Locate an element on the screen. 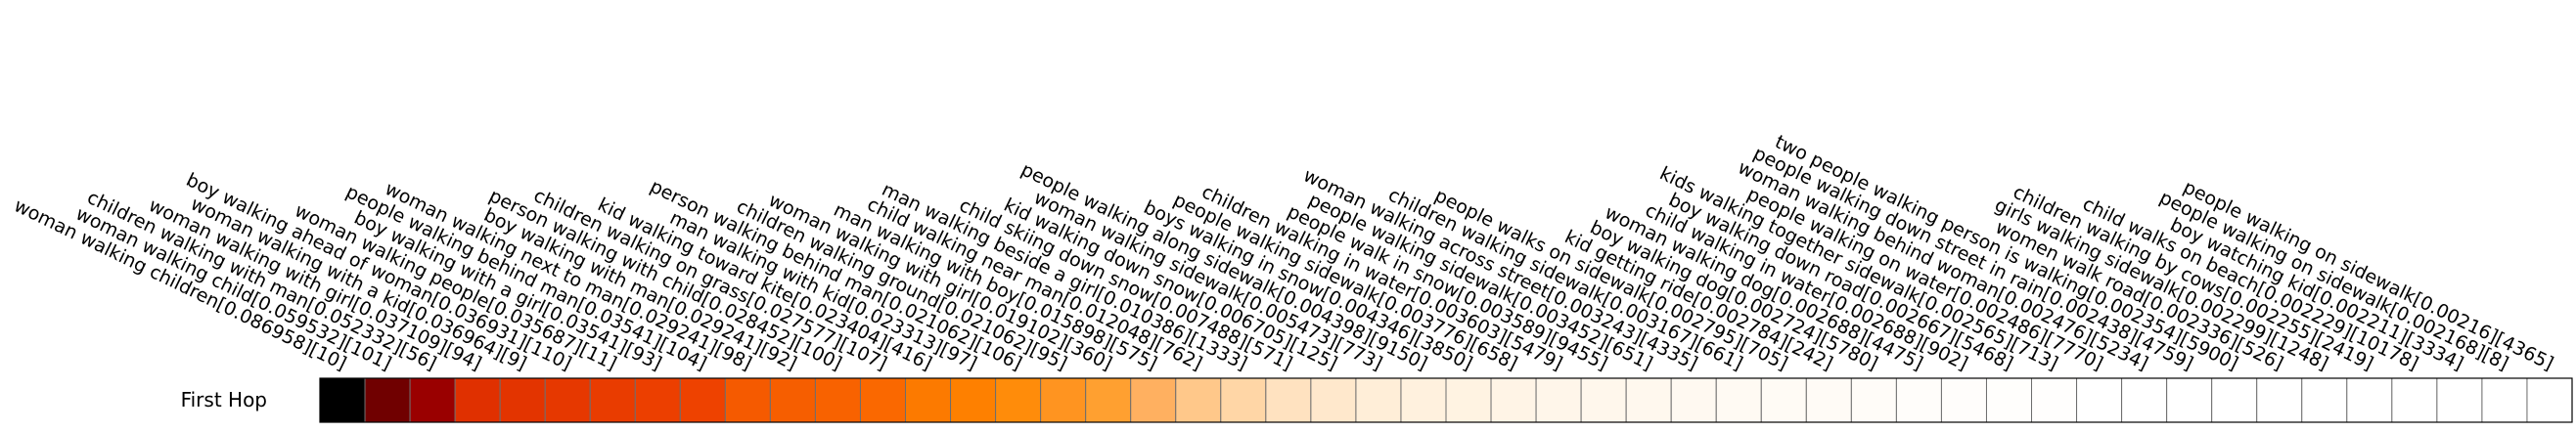  heatmap-frame is located at coordinates (1446, 400).